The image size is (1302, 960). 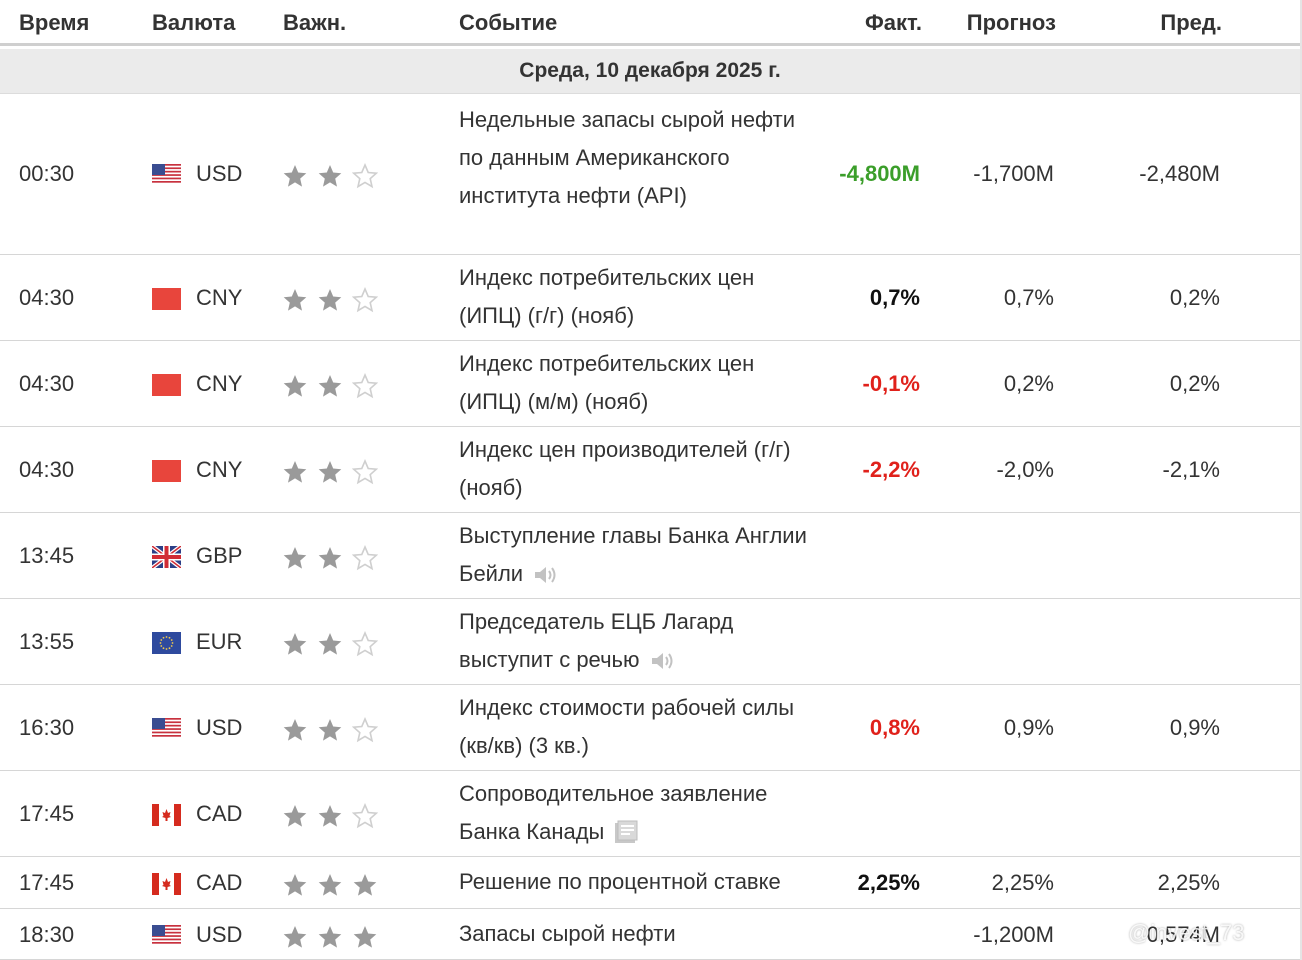 What do you see at coordinates (567, 933) in the screenshot?
I see `event-title: Запасы сырой нефти` at bounding box center [567, 933].